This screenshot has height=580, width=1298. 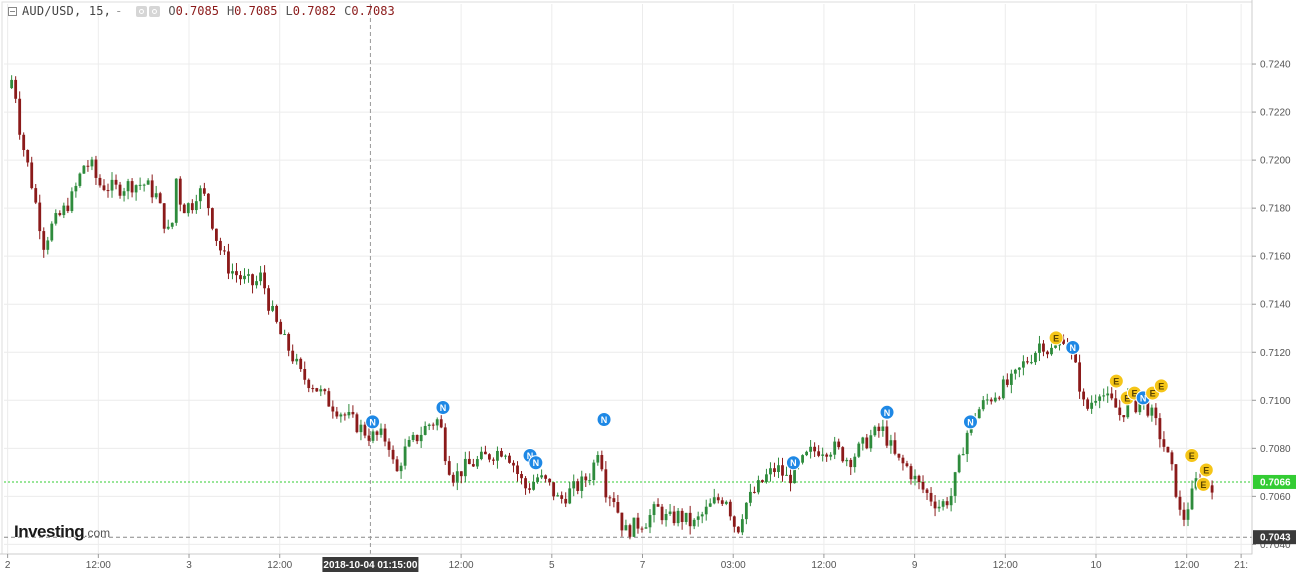 I want to click on settings-icon, so click(x=155, y=11).